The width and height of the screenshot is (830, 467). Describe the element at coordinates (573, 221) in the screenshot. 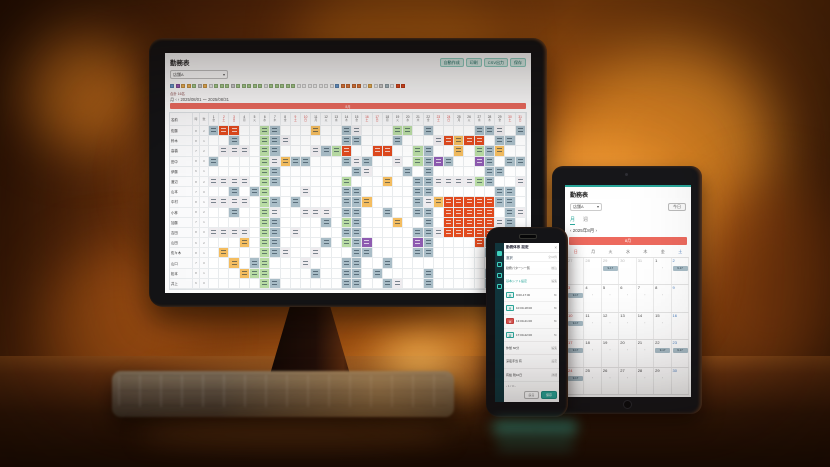

I see `tab-月: 月` at that location.